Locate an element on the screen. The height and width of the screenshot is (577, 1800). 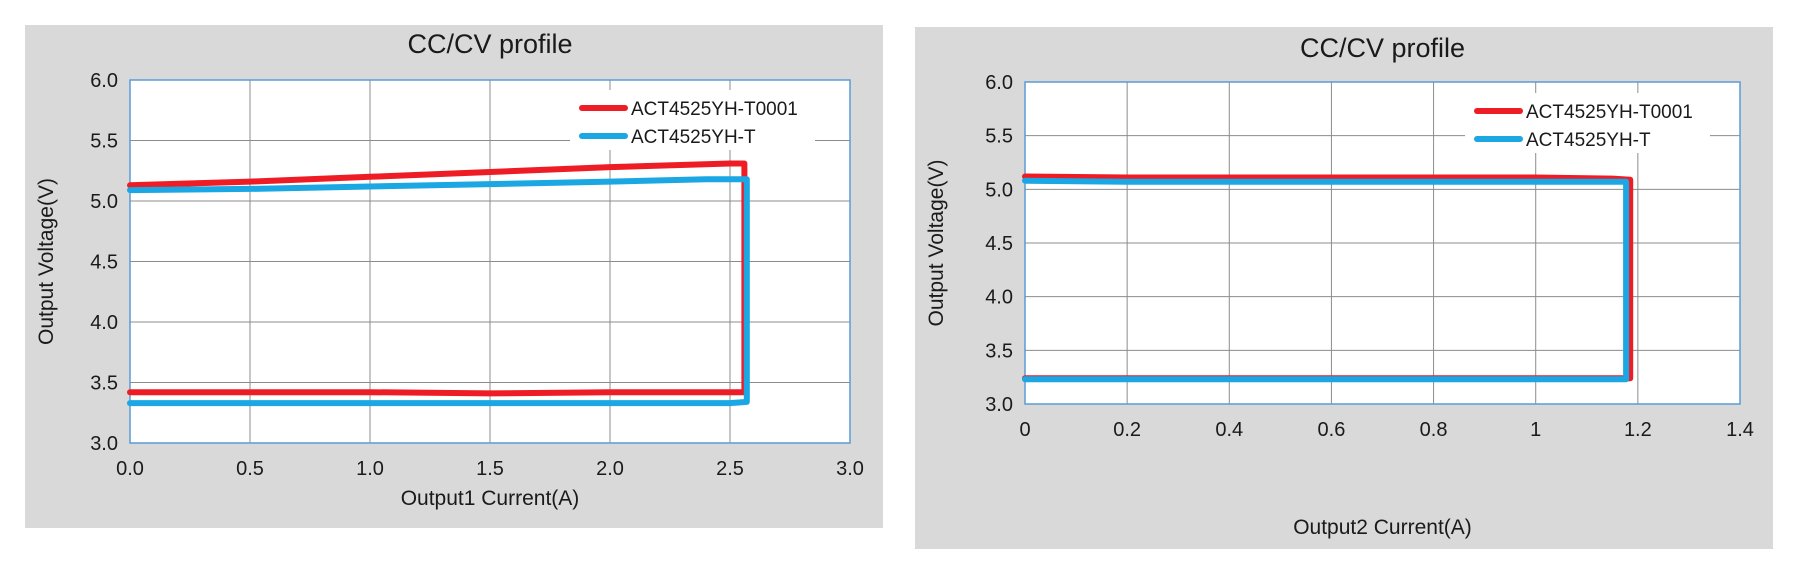
x-tick-label: 1.4 is located at coordinates (1740, 430).